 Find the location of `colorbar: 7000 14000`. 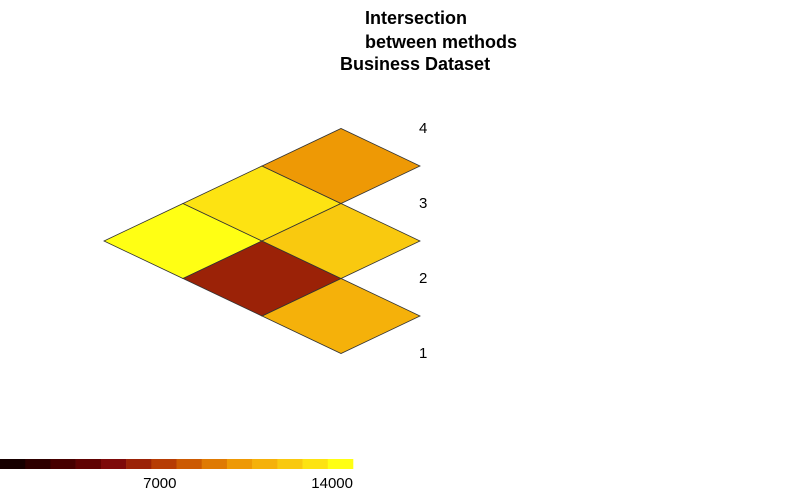

colorbar: 7000 14000 is located at coordinates (177, 475).